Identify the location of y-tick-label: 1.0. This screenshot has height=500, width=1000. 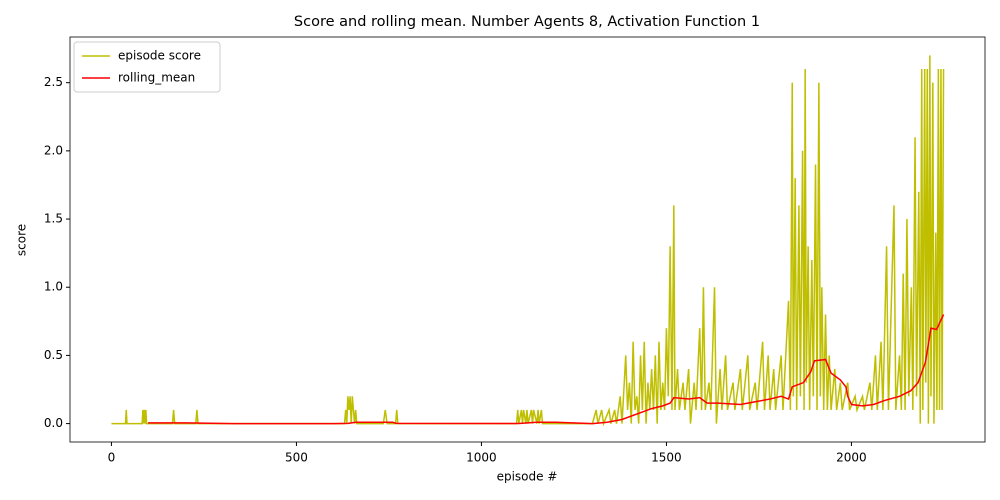
(53, 287).